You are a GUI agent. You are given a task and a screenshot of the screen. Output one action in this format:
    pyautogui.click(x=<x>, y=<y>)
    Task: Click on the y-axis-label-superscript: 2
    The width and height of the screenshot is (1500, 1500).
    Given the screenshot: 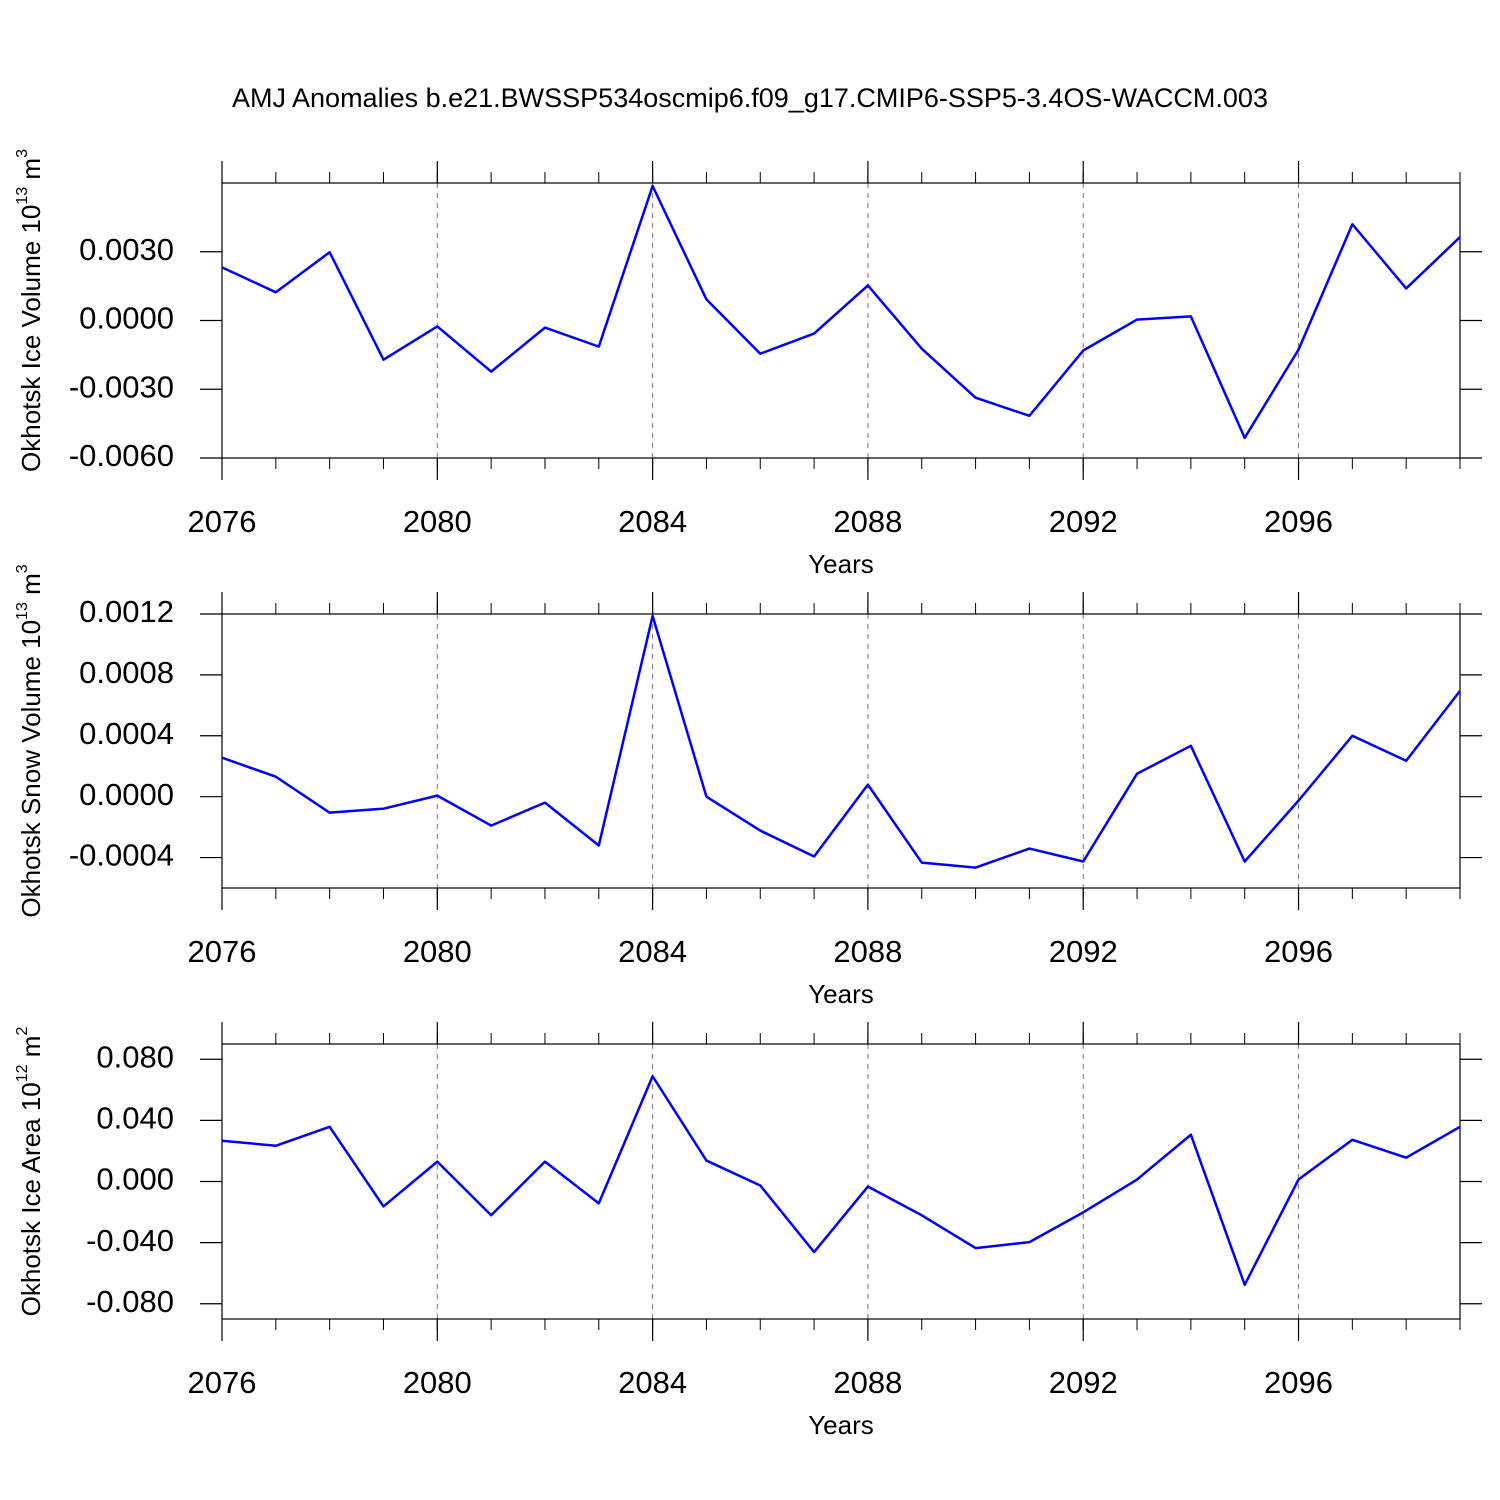 What is the action you would take?
    pyautogui.click(x=22, y=1031)
    